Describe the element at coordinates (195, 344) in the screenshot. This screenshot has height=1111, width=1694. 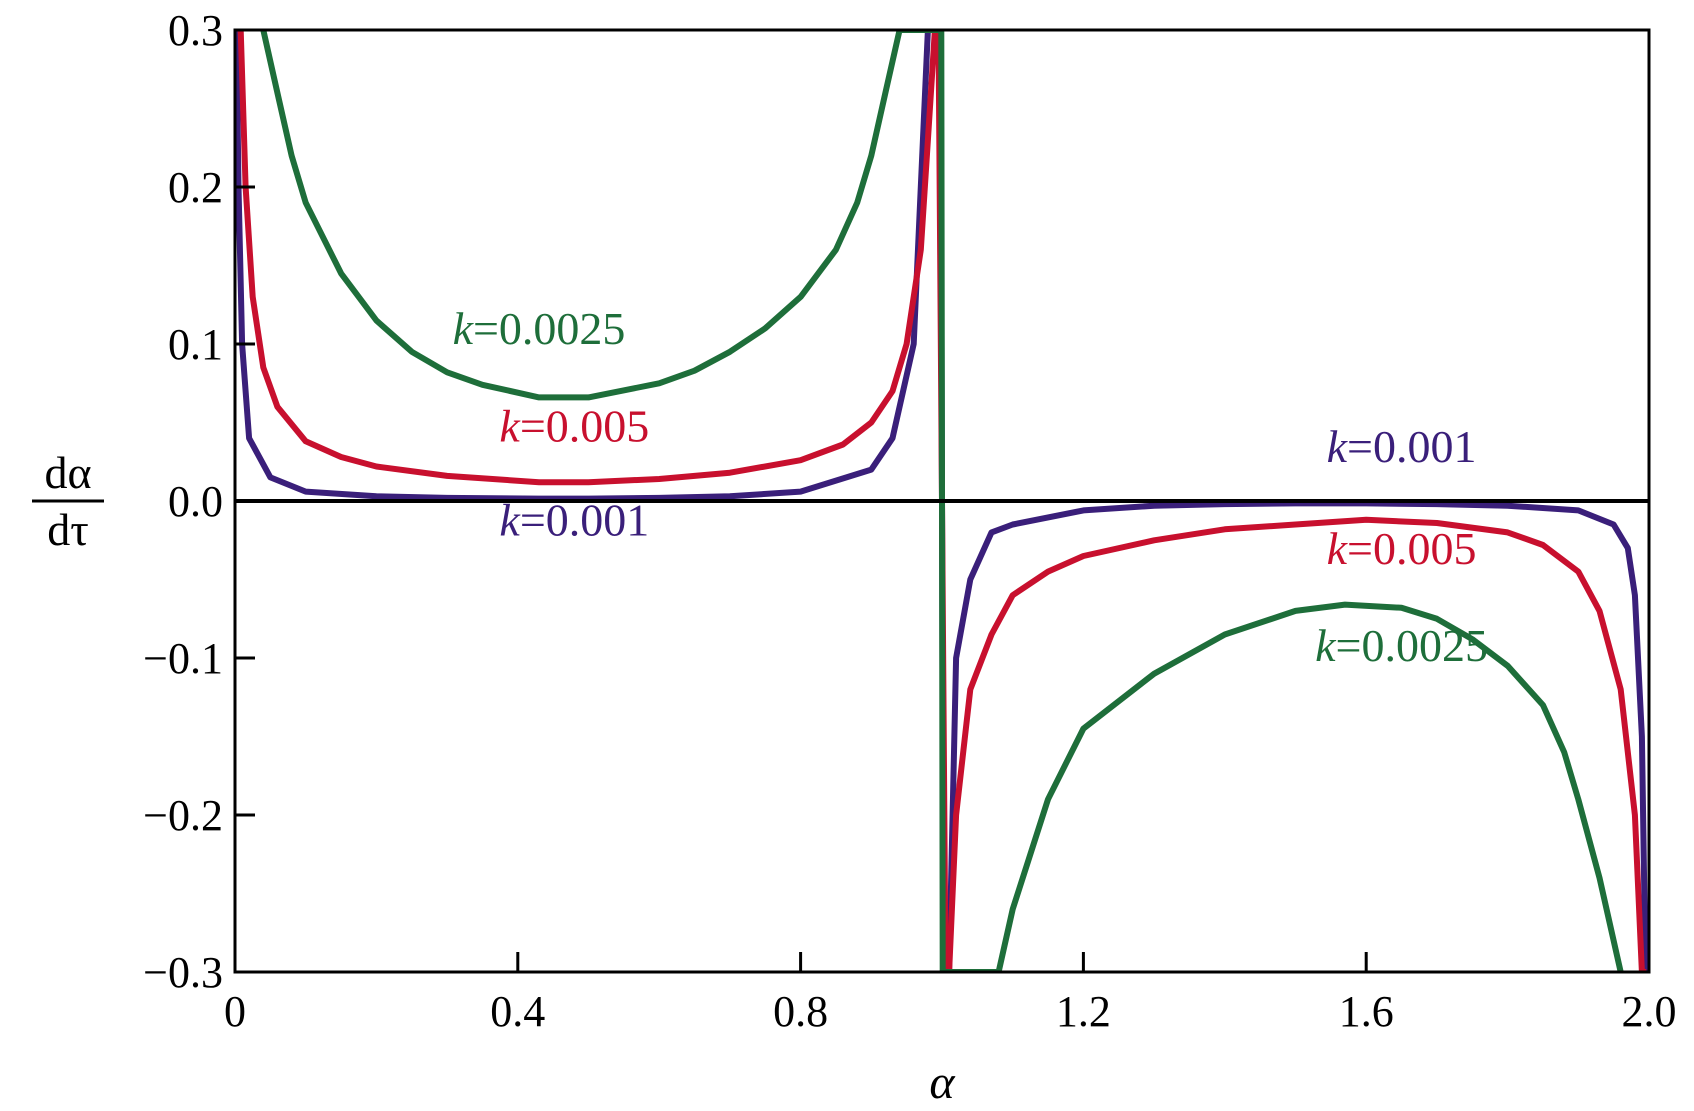
I see `y-tick-label: 0.1` at that location.